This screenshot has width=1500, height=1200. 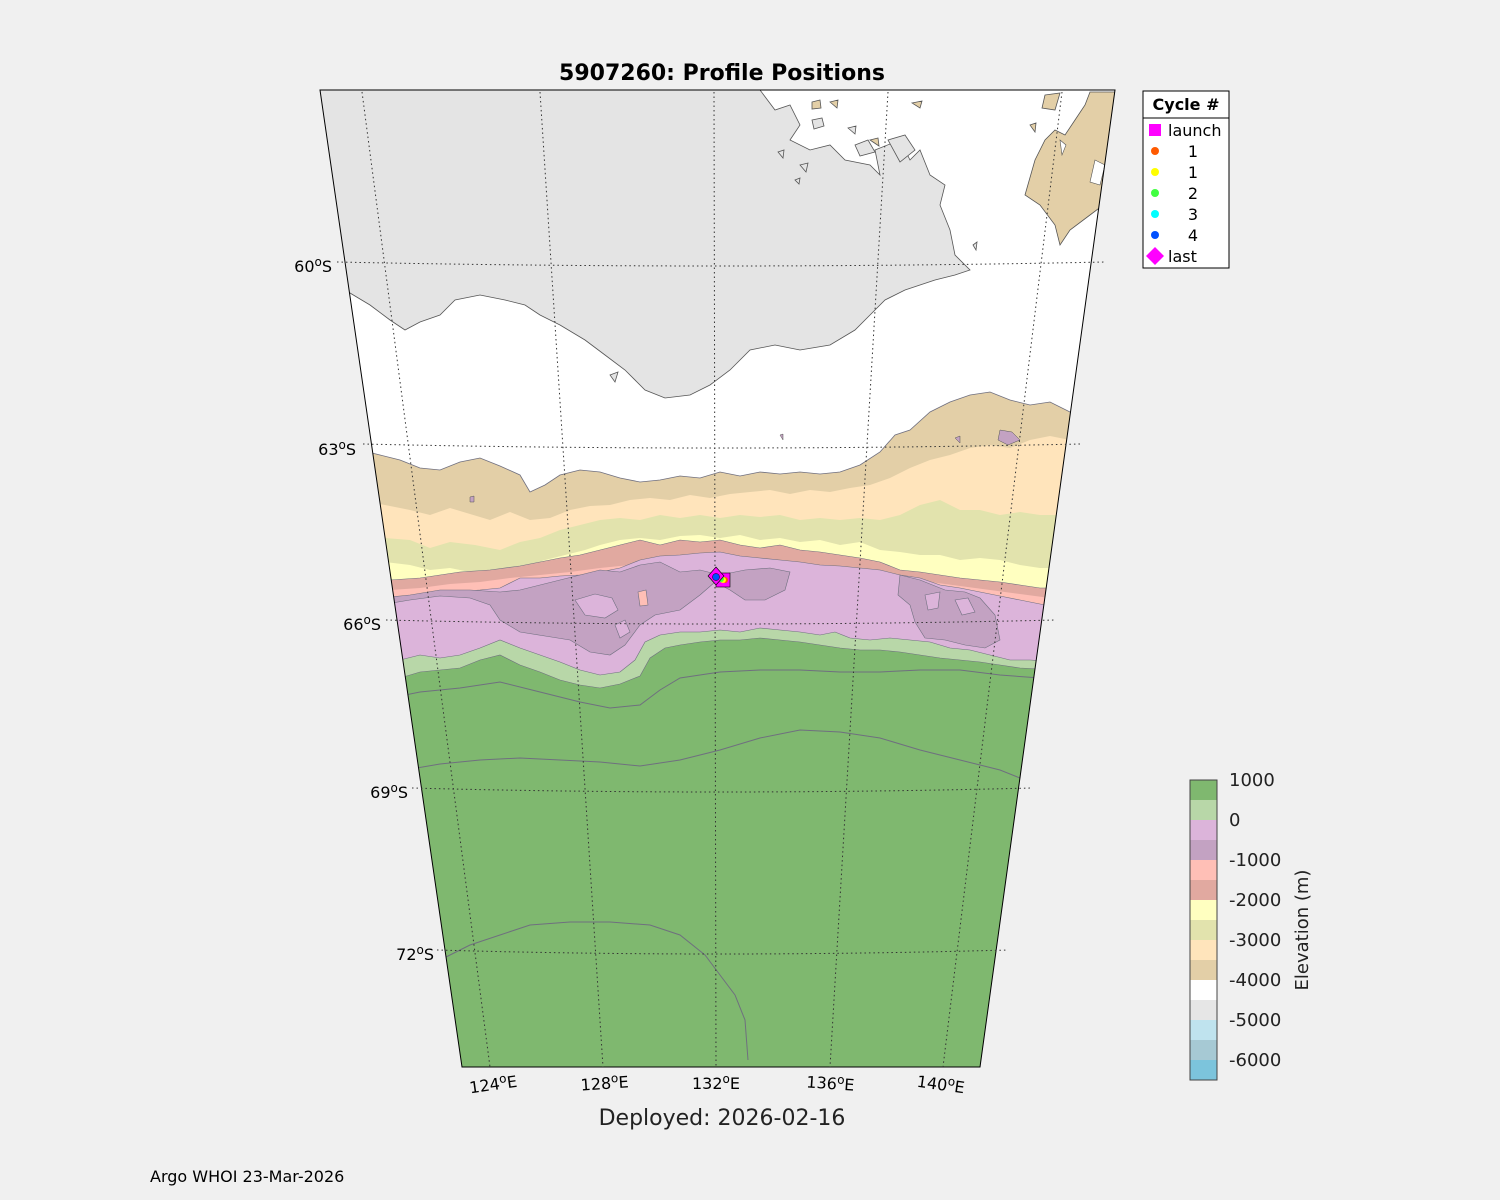 What do you see at coordinates (1193, 193) in the screenshot?
I see `legend-label-3: 2` at bounding box center [1193, 193].